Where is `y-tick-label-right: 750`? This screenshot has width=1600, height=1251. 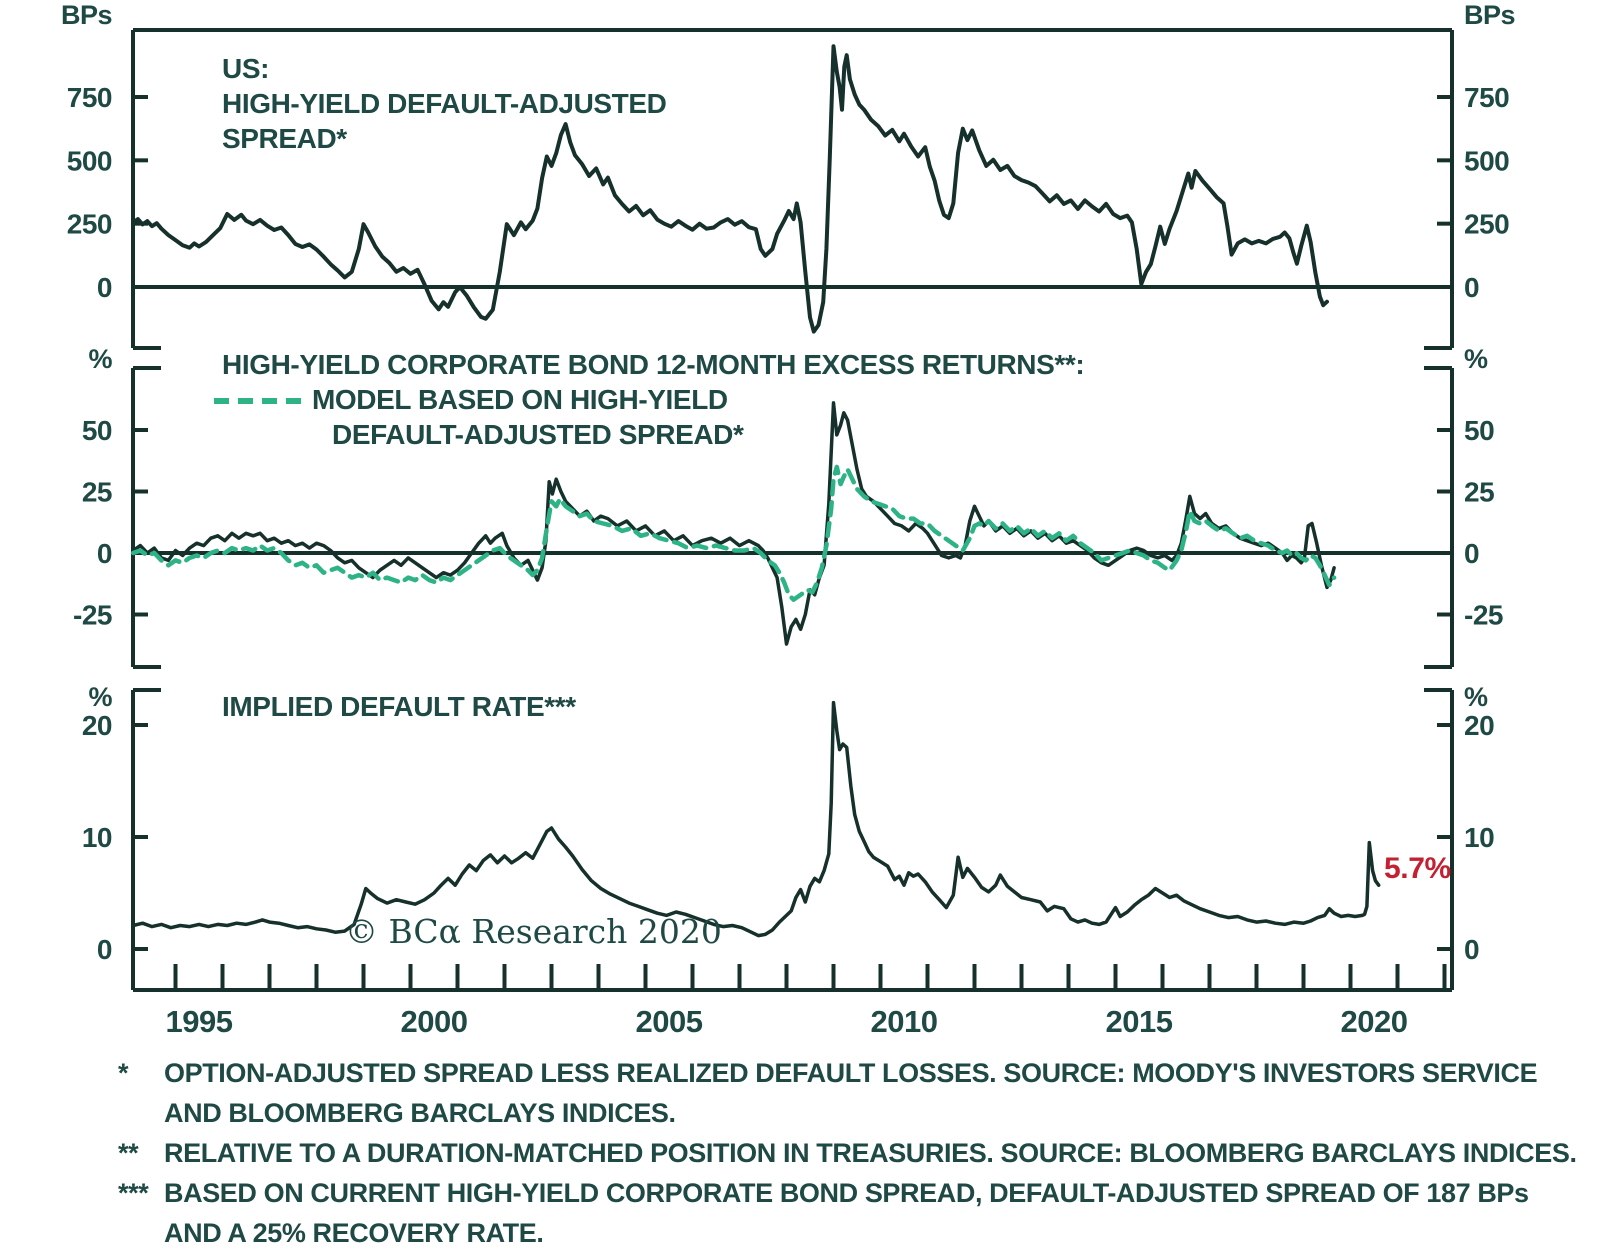 y-tick-label-right: 750 is located at coordinates (1486, 97).